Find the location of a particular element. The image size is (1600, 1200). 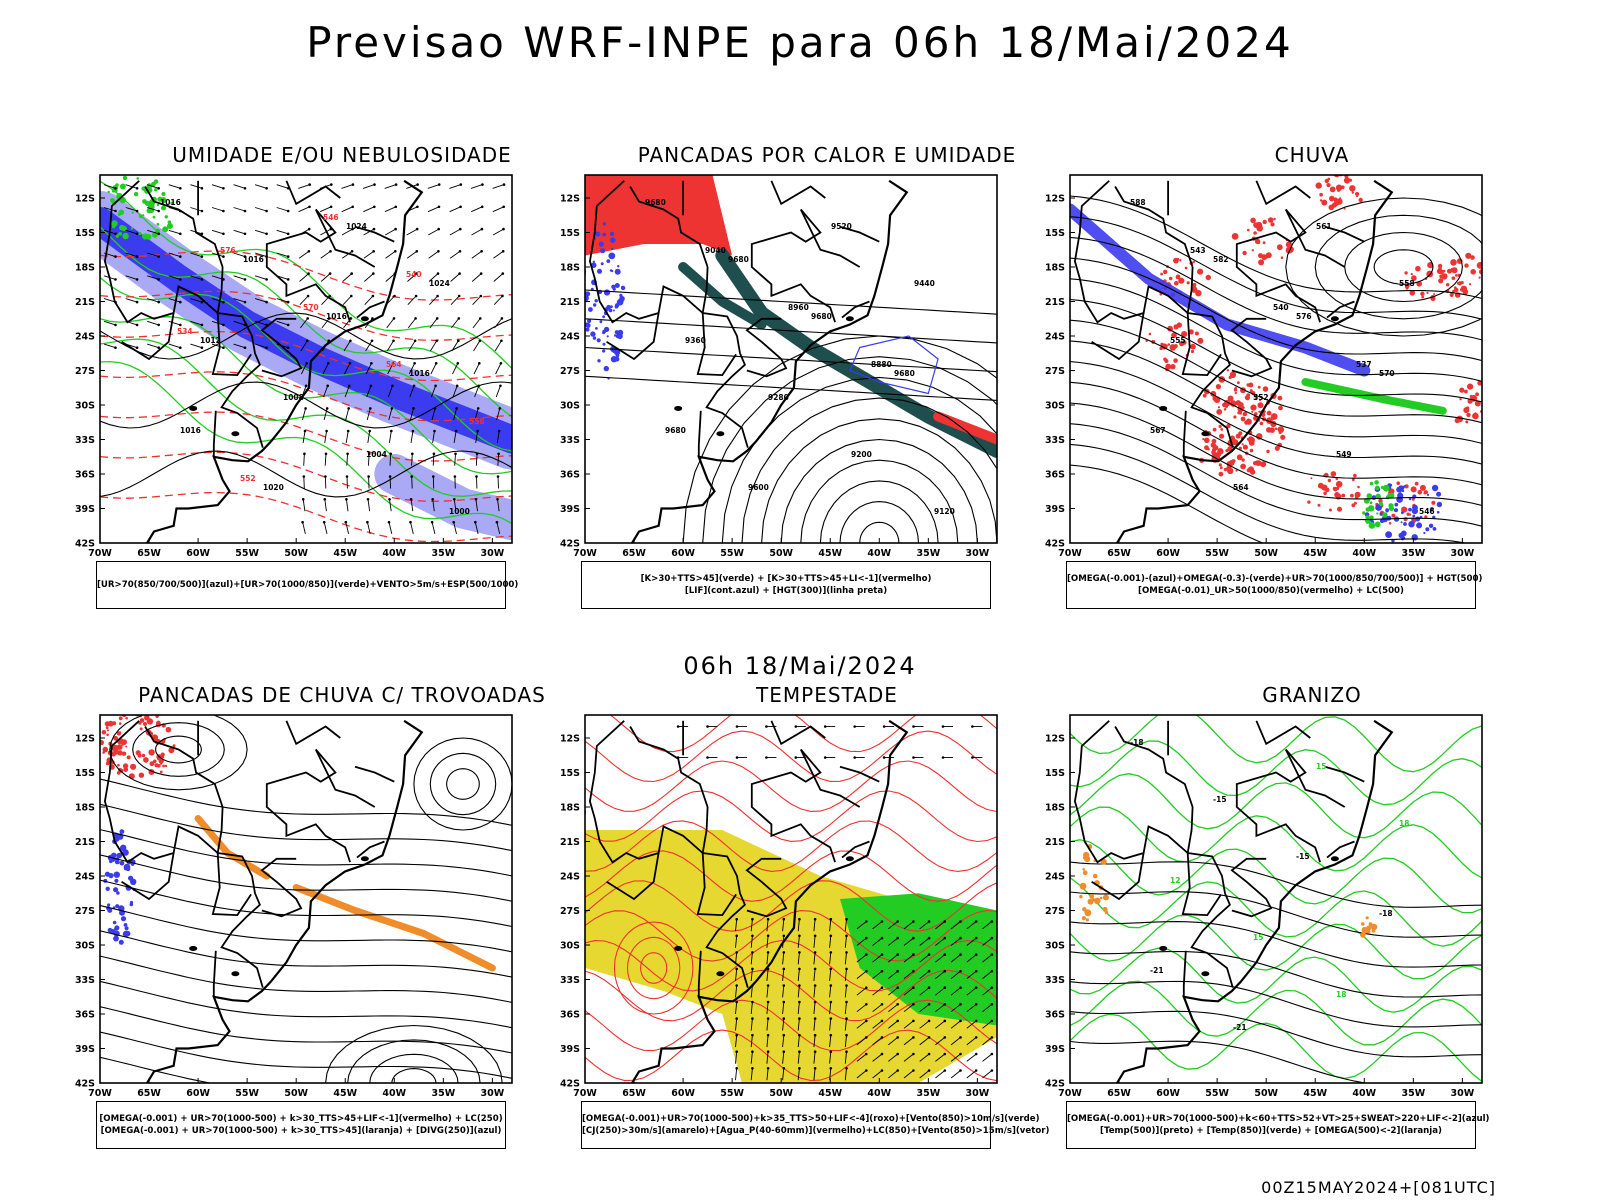

lat-tick-label: 42S is located at coordinates (570, 1084).